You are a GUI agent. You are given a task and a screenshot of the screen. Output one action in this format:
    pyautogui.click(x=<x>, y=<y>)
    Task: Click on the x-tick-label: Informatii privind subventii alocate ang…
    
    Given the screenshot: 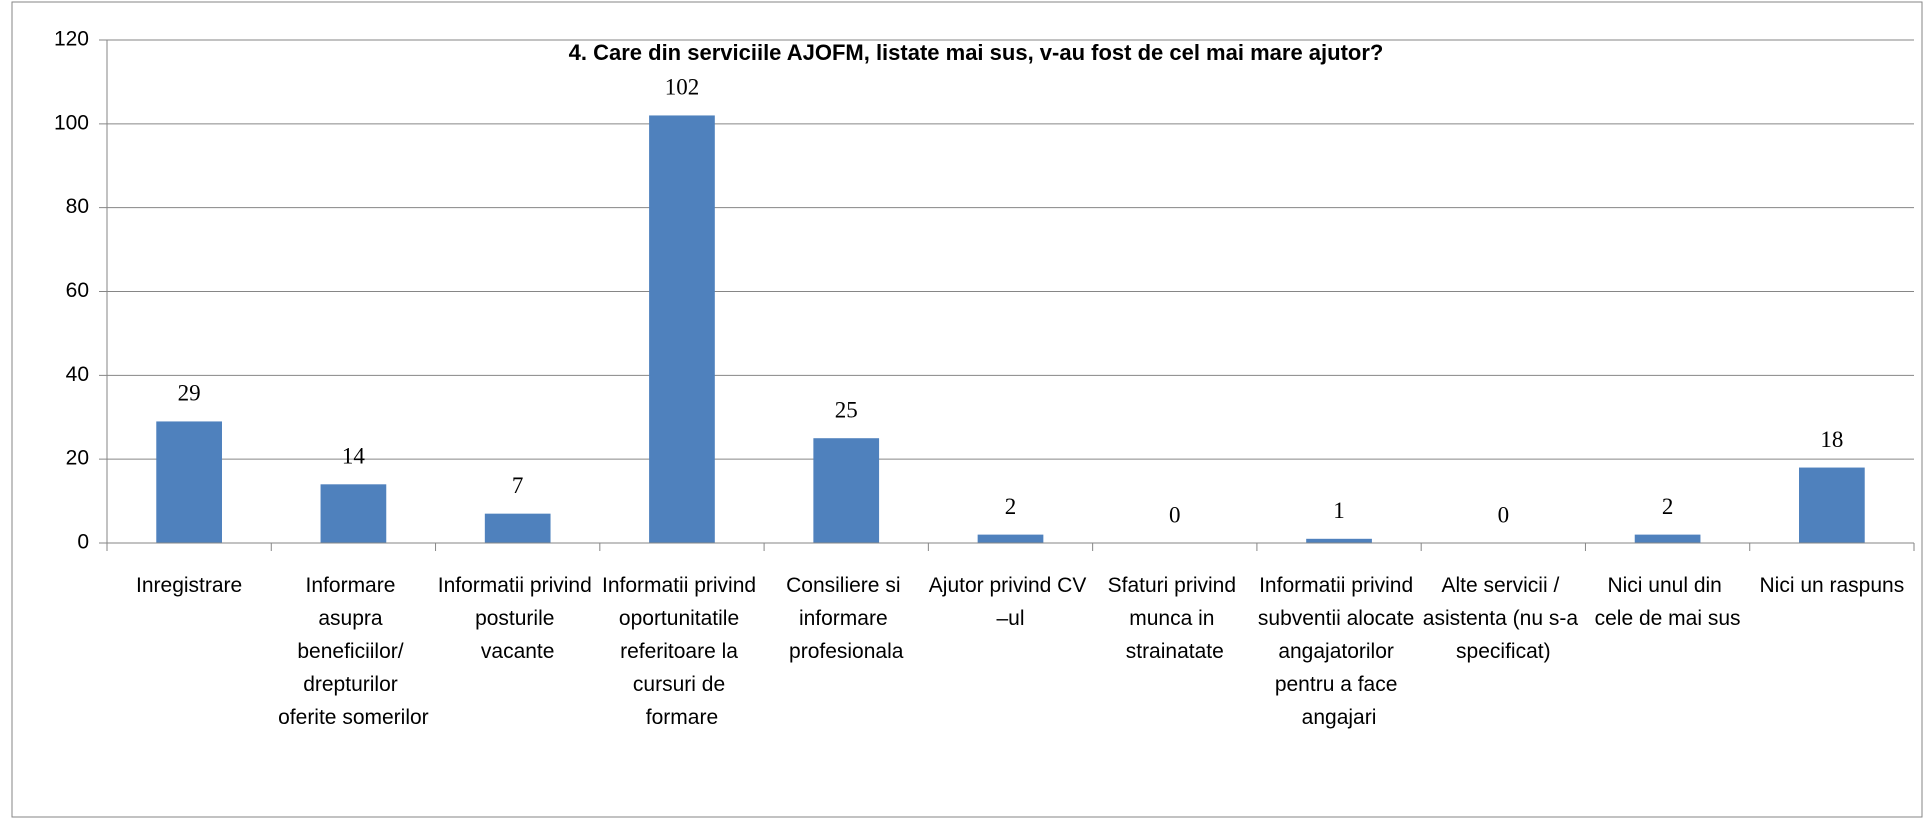 What is the action you would take?
    pyautogui.click(x=1339, y=651)
    